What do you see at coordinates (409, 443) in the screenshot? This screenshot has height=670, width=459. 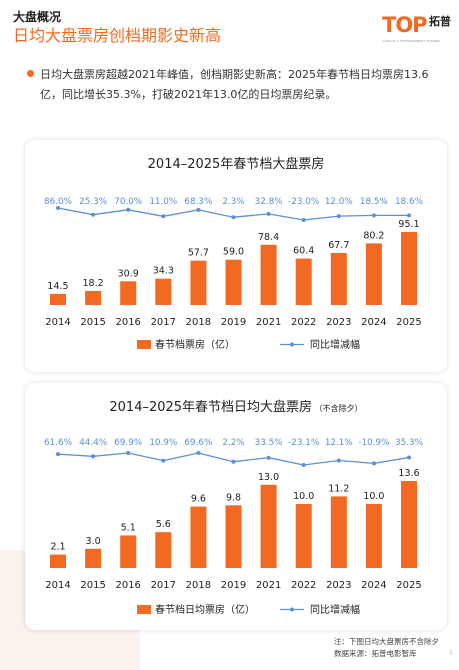 I see `growth-label: 35.3%` at bounding box center [409, 443].